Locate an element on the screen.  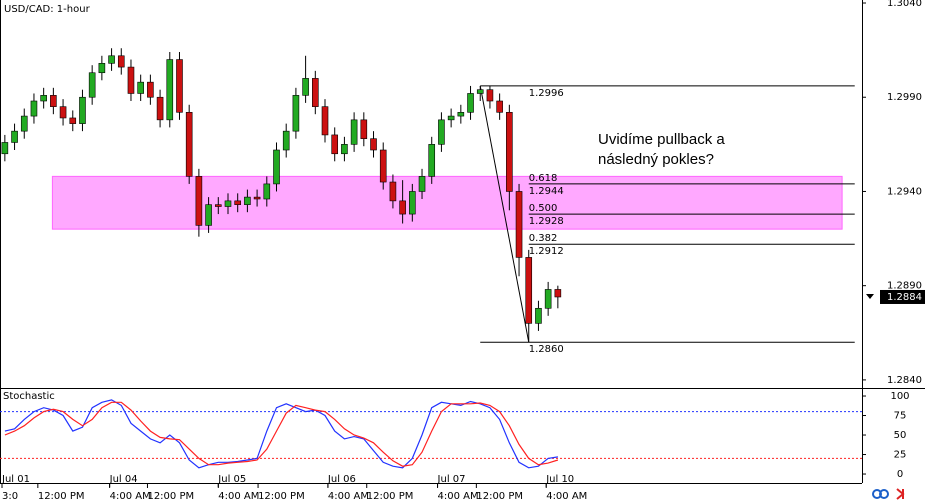
chart-title: USD/CAD: 1-hour is located at coordinates (47, 9).